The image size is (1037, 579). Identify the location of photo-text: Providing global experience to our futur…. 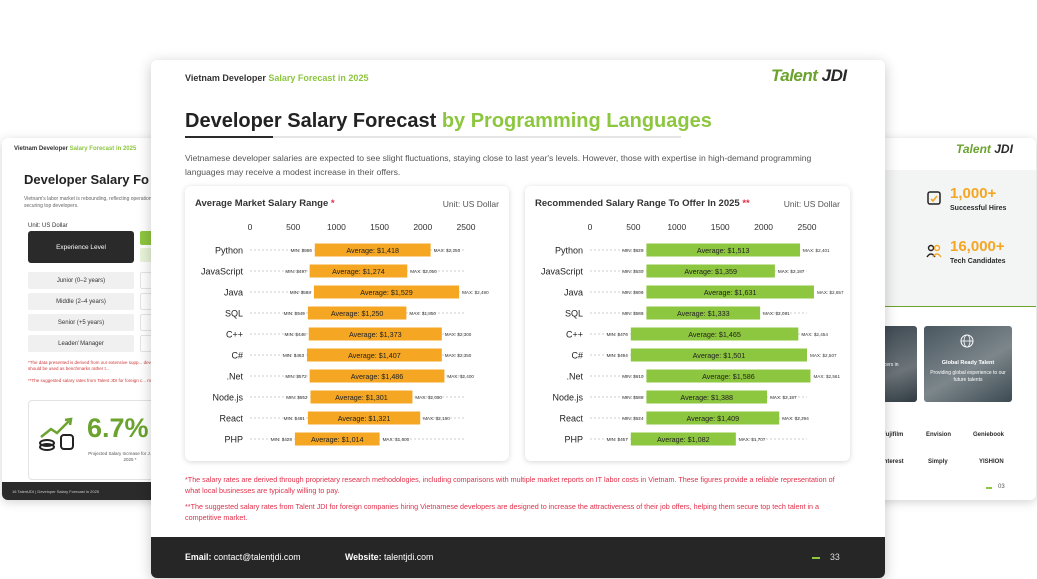
(968, 376).